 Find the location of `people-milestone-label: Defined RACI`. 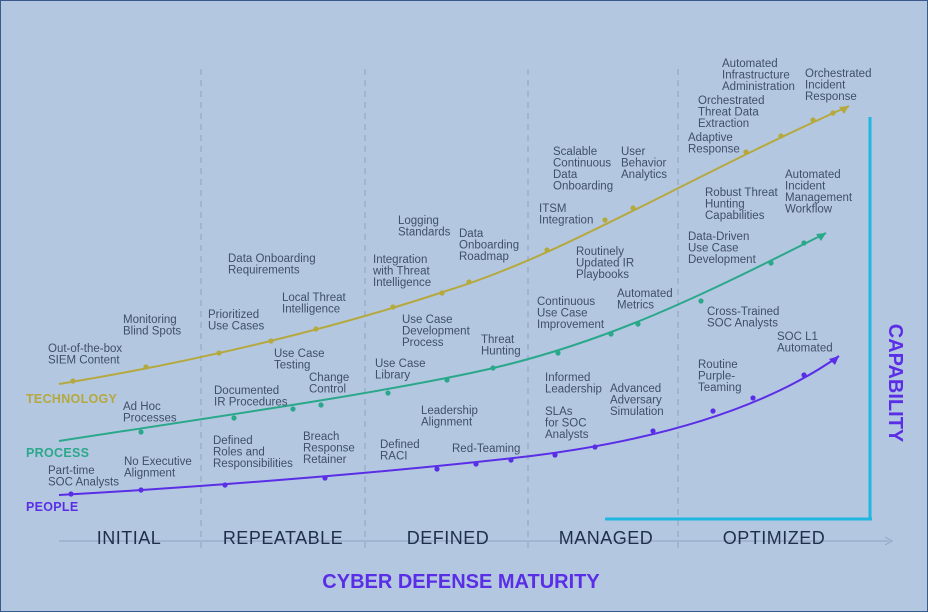

people-milestone-label: Defined RACI is located at coordinates (400, 451).